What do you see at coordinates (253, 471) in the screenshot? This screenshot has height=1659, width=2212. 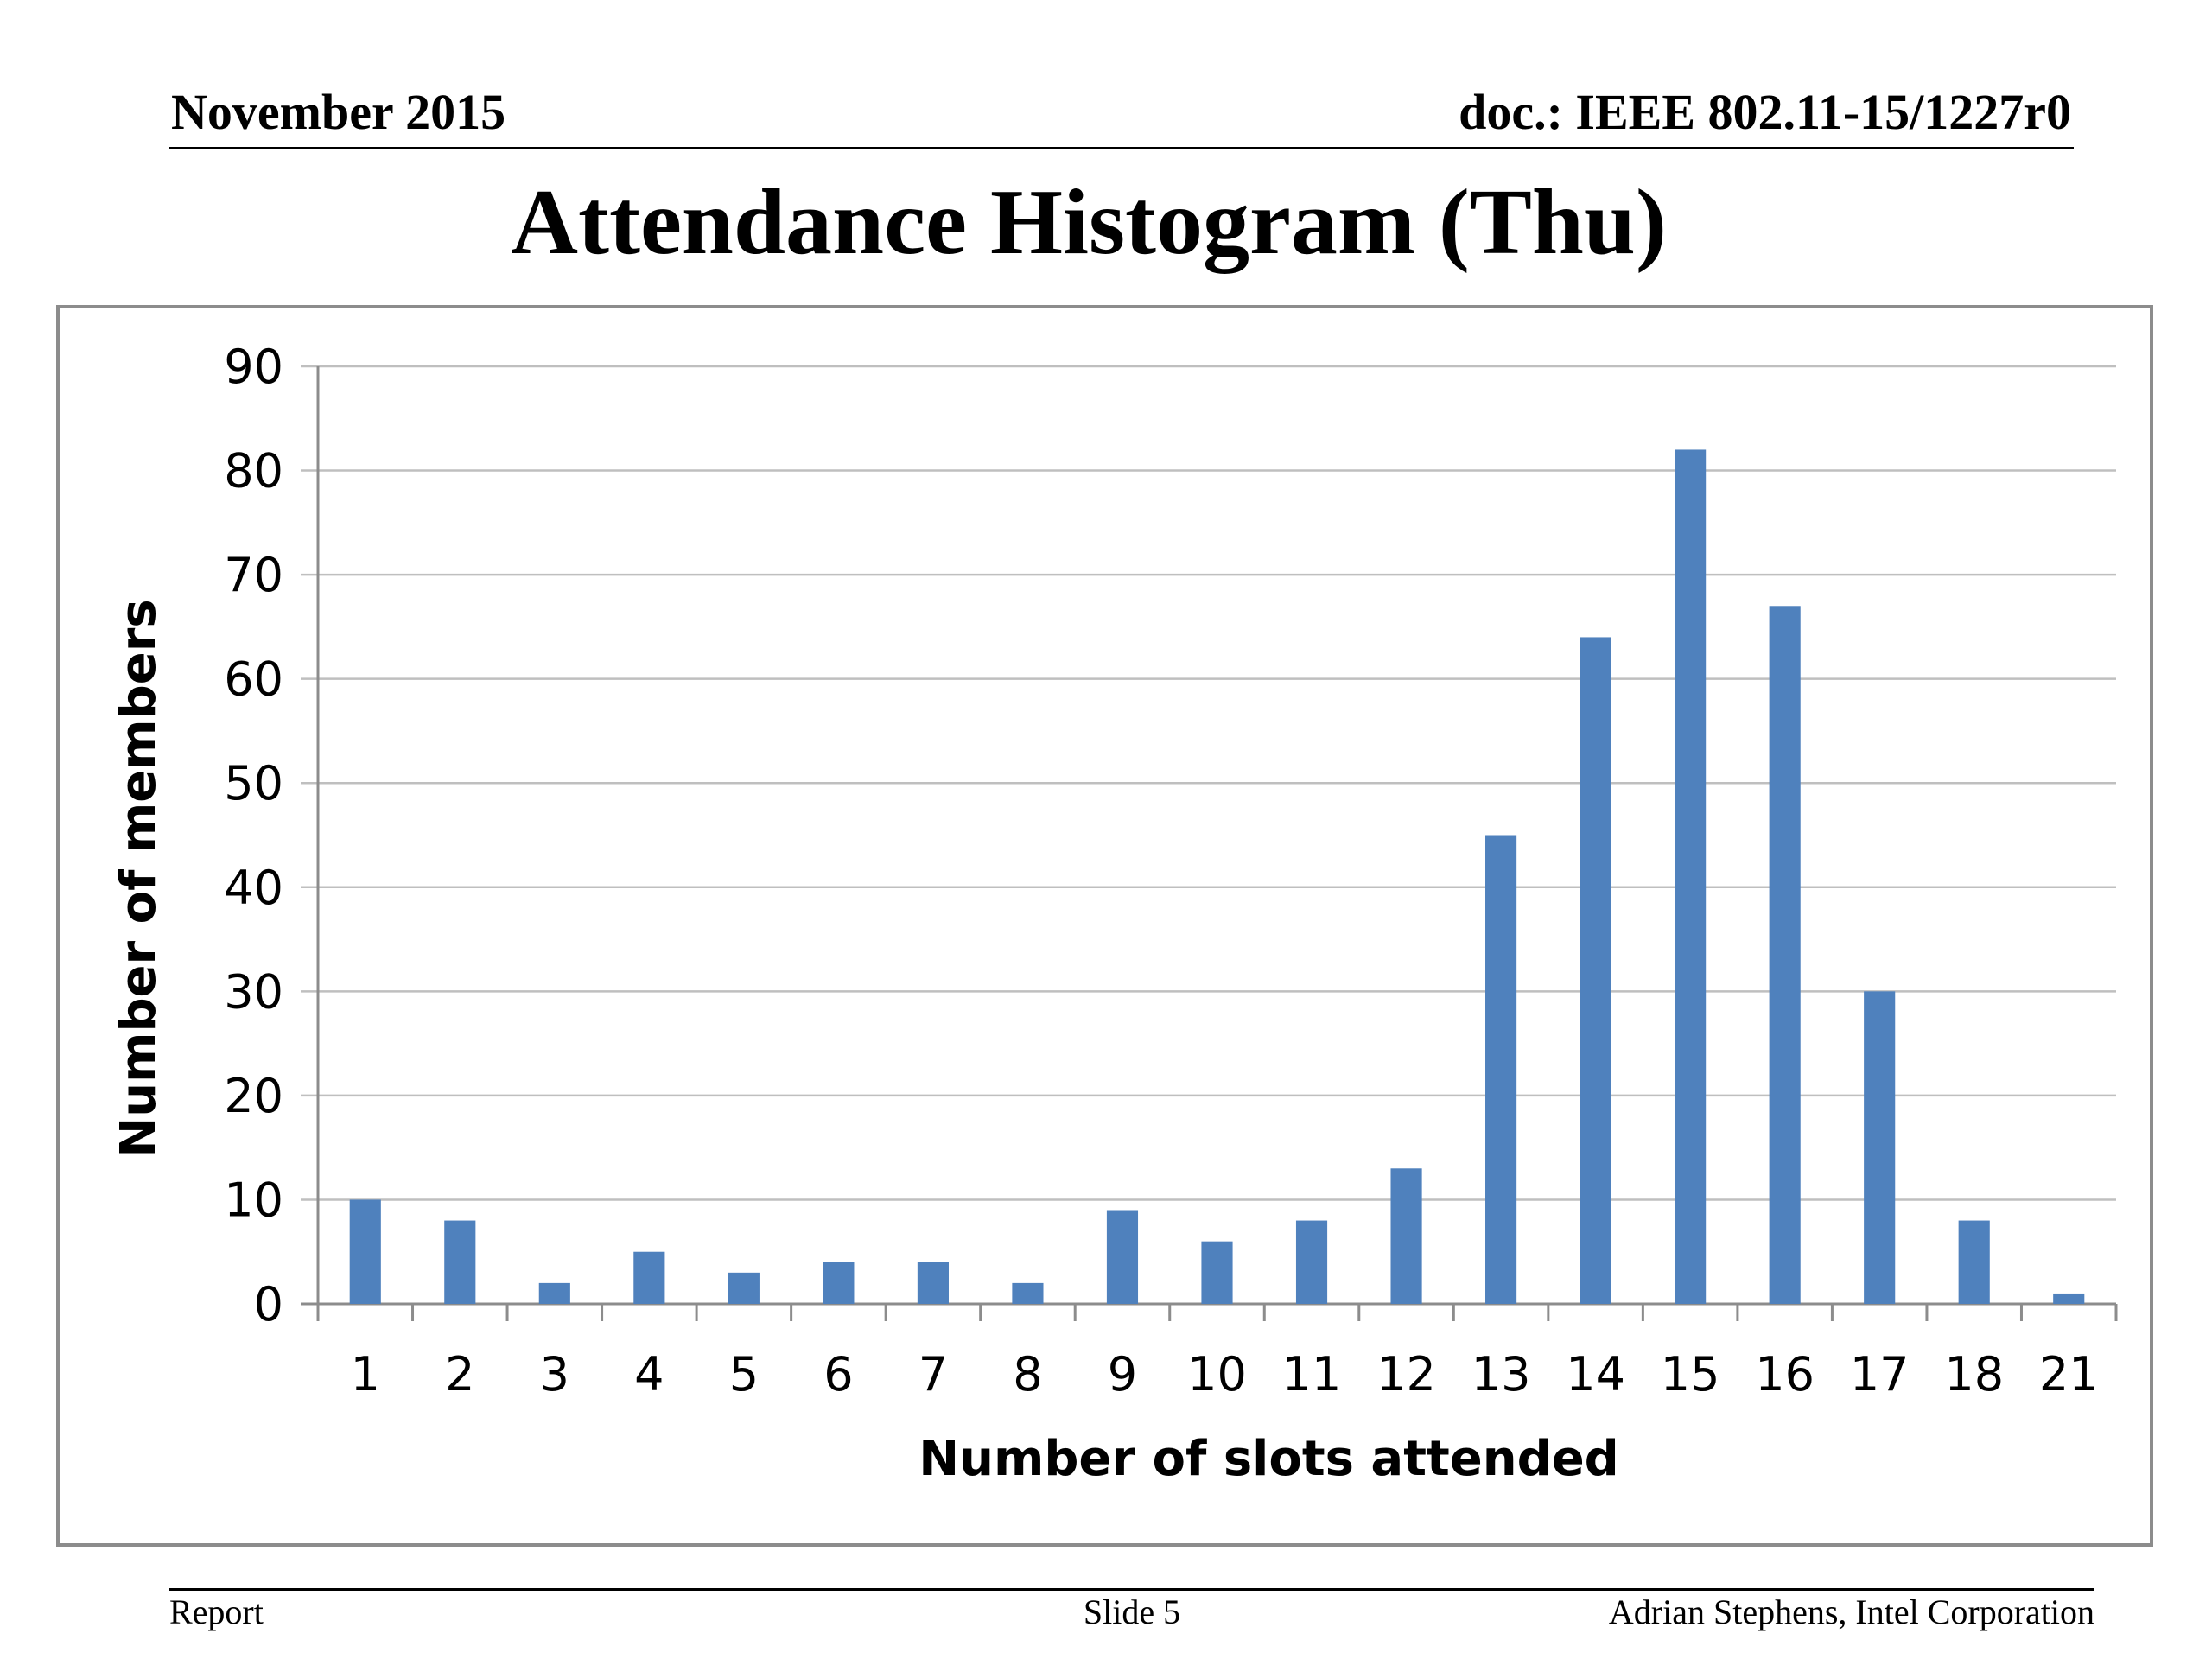 I see `y-tick-label: 80` at bounding box center [253, 471].